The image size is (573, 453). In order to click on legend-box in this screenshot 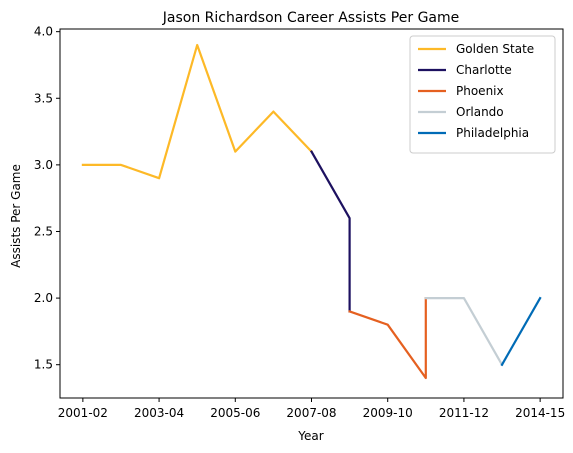, I will do `click(482, 94)`.